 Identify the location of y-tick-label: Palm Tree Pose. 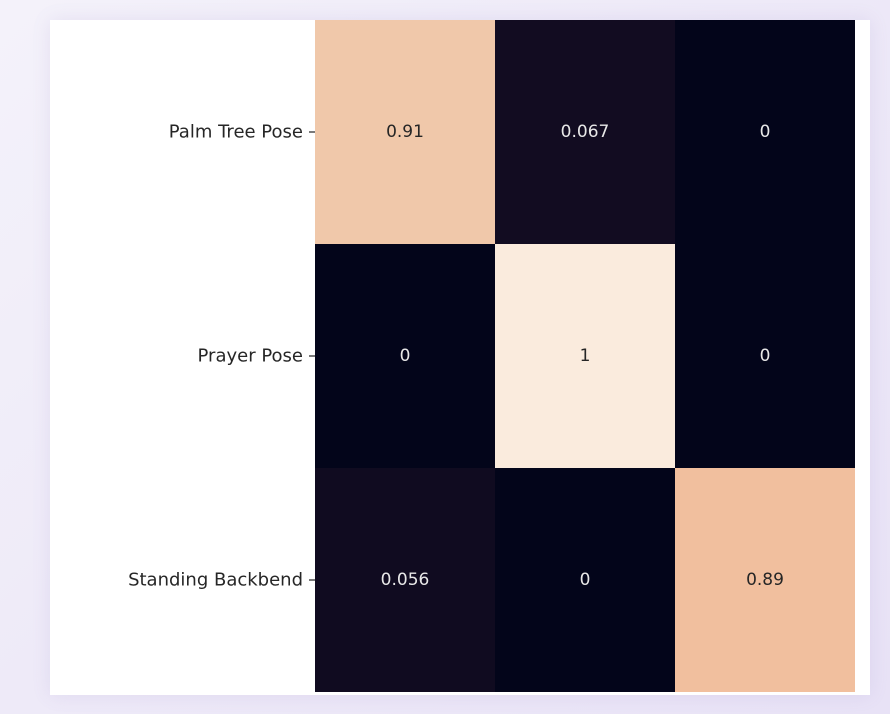
(236, 132).